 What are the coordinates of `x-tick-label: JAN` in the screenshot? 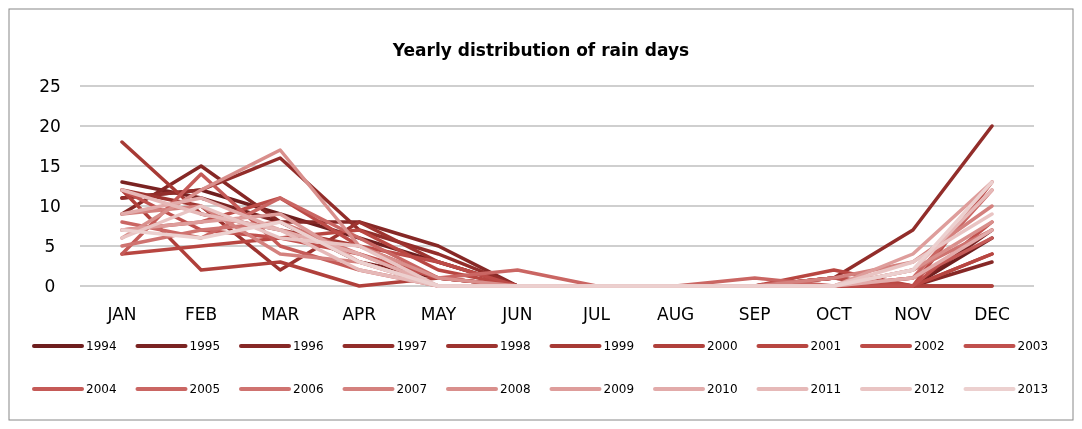 It's located at (121, 314).